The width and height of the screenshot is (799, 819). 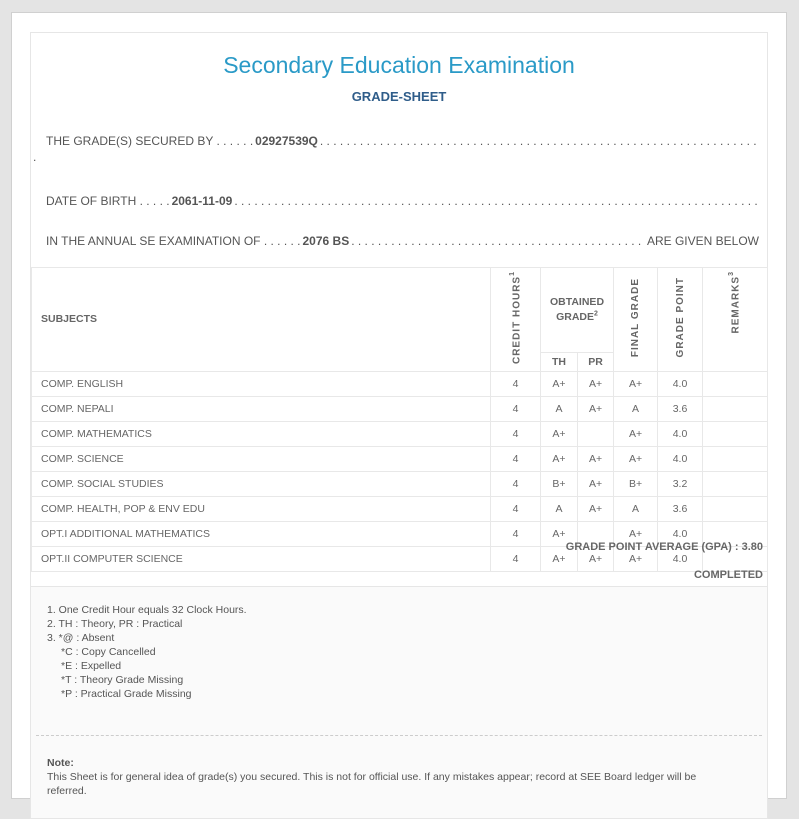 I want to click on table-row: COMP. ENGLISH 4 A+ A+ A+ 4.0, so click(x=400, y=384).